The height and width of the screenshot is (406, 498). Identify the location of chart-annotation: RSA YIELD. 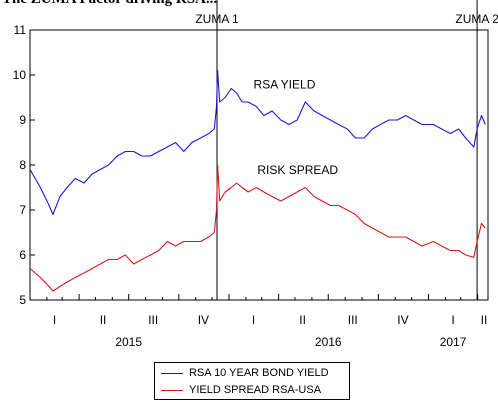
(285, 85).